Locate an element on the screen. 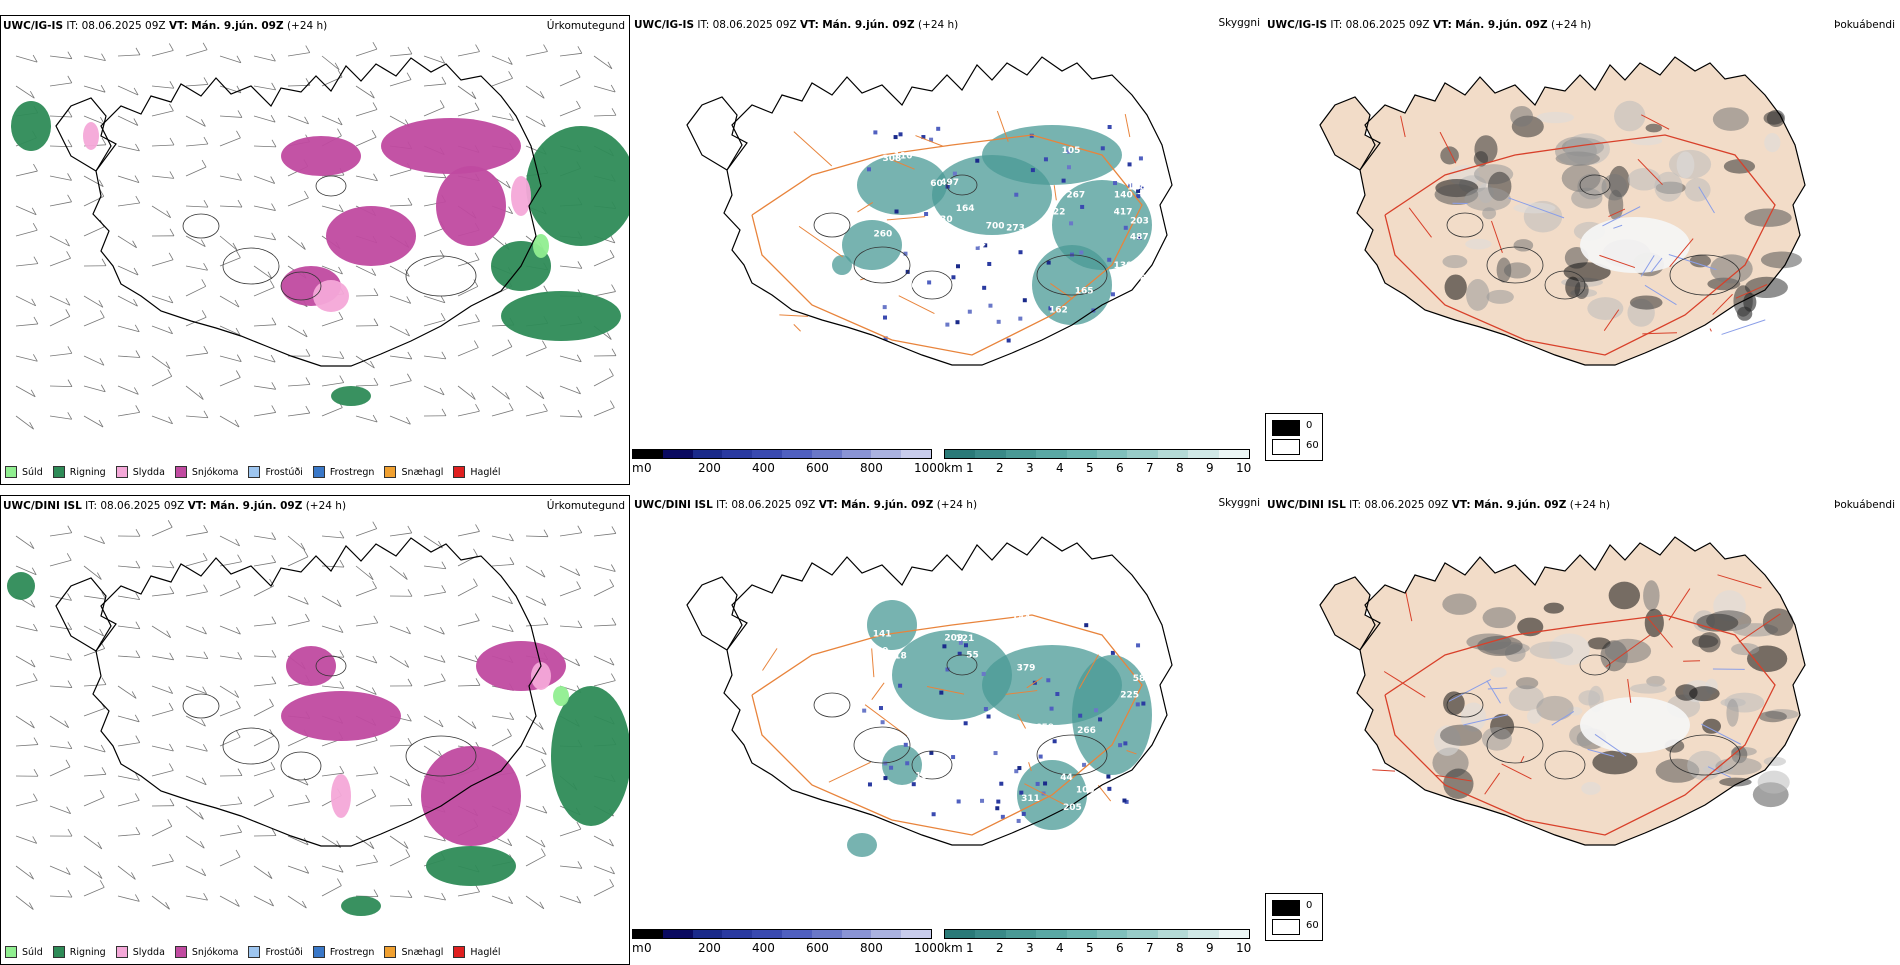  visibility-tick: 200 is located at coordinates (709, 948).